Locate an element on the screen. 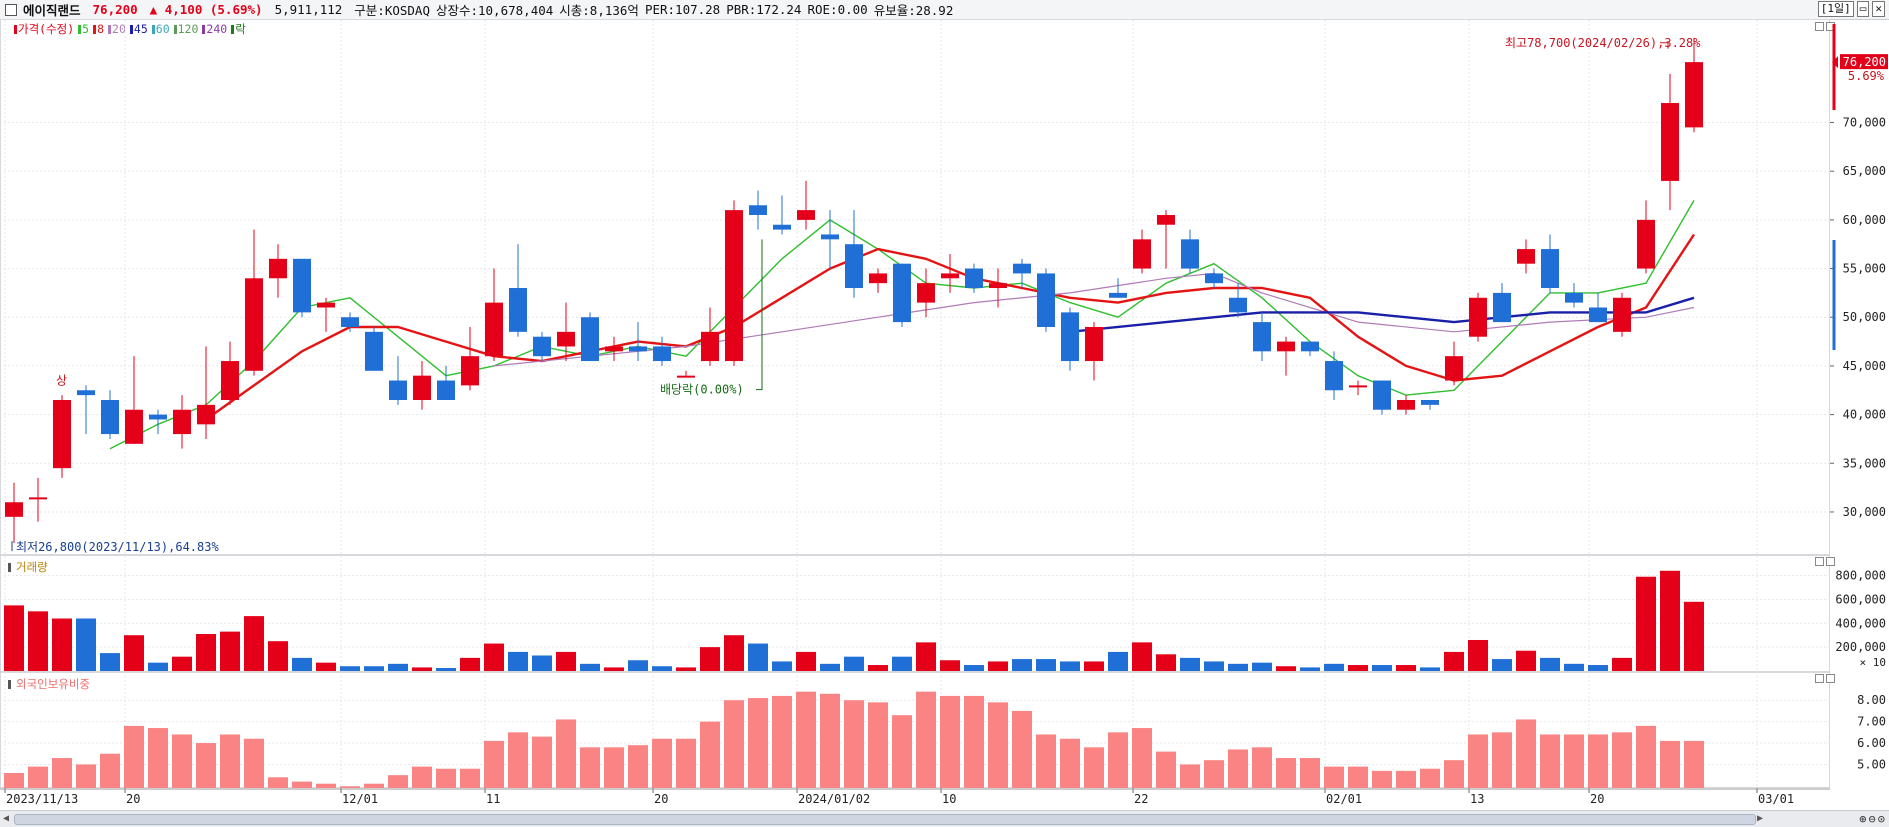 The height and width of the screenshot is (827, 1889). zoom-reset-icon: ⊙ is located at coordinates (1881, 819).